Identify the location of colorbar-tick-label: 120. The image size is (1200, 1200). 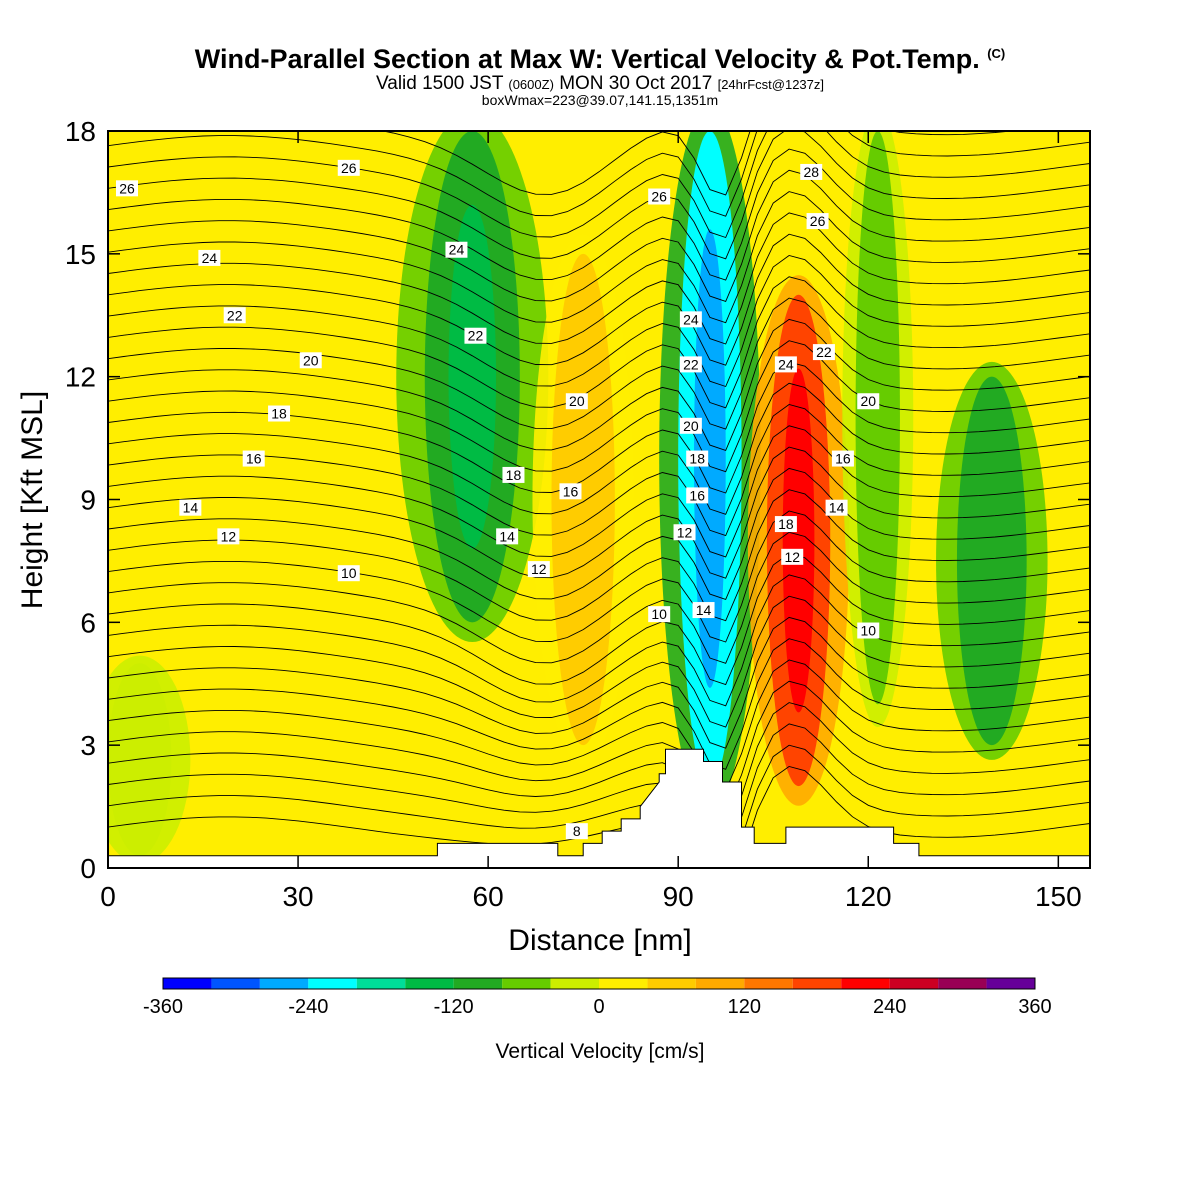
(744, 1007).